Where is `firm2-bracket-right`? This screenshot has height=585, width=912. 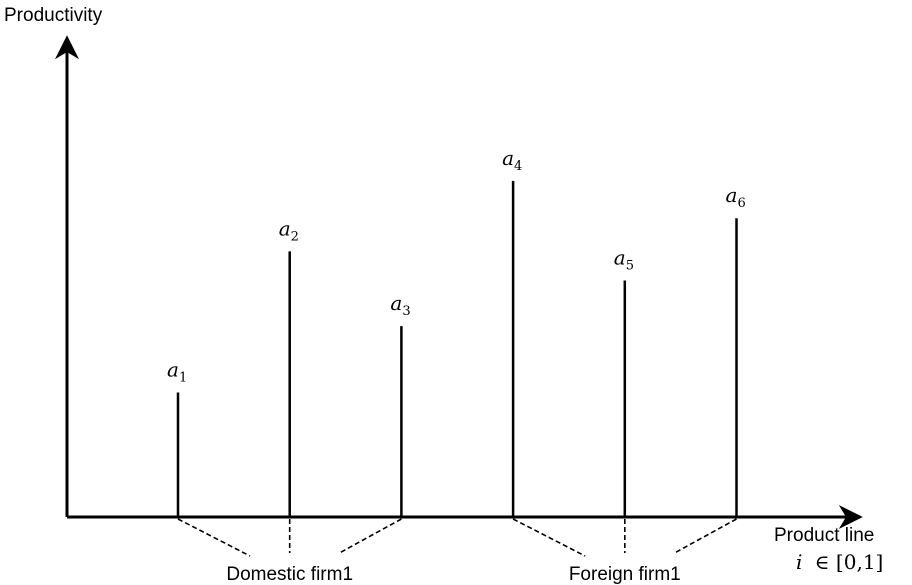 firm2-bracket-right is located at coordinates (705, 536).